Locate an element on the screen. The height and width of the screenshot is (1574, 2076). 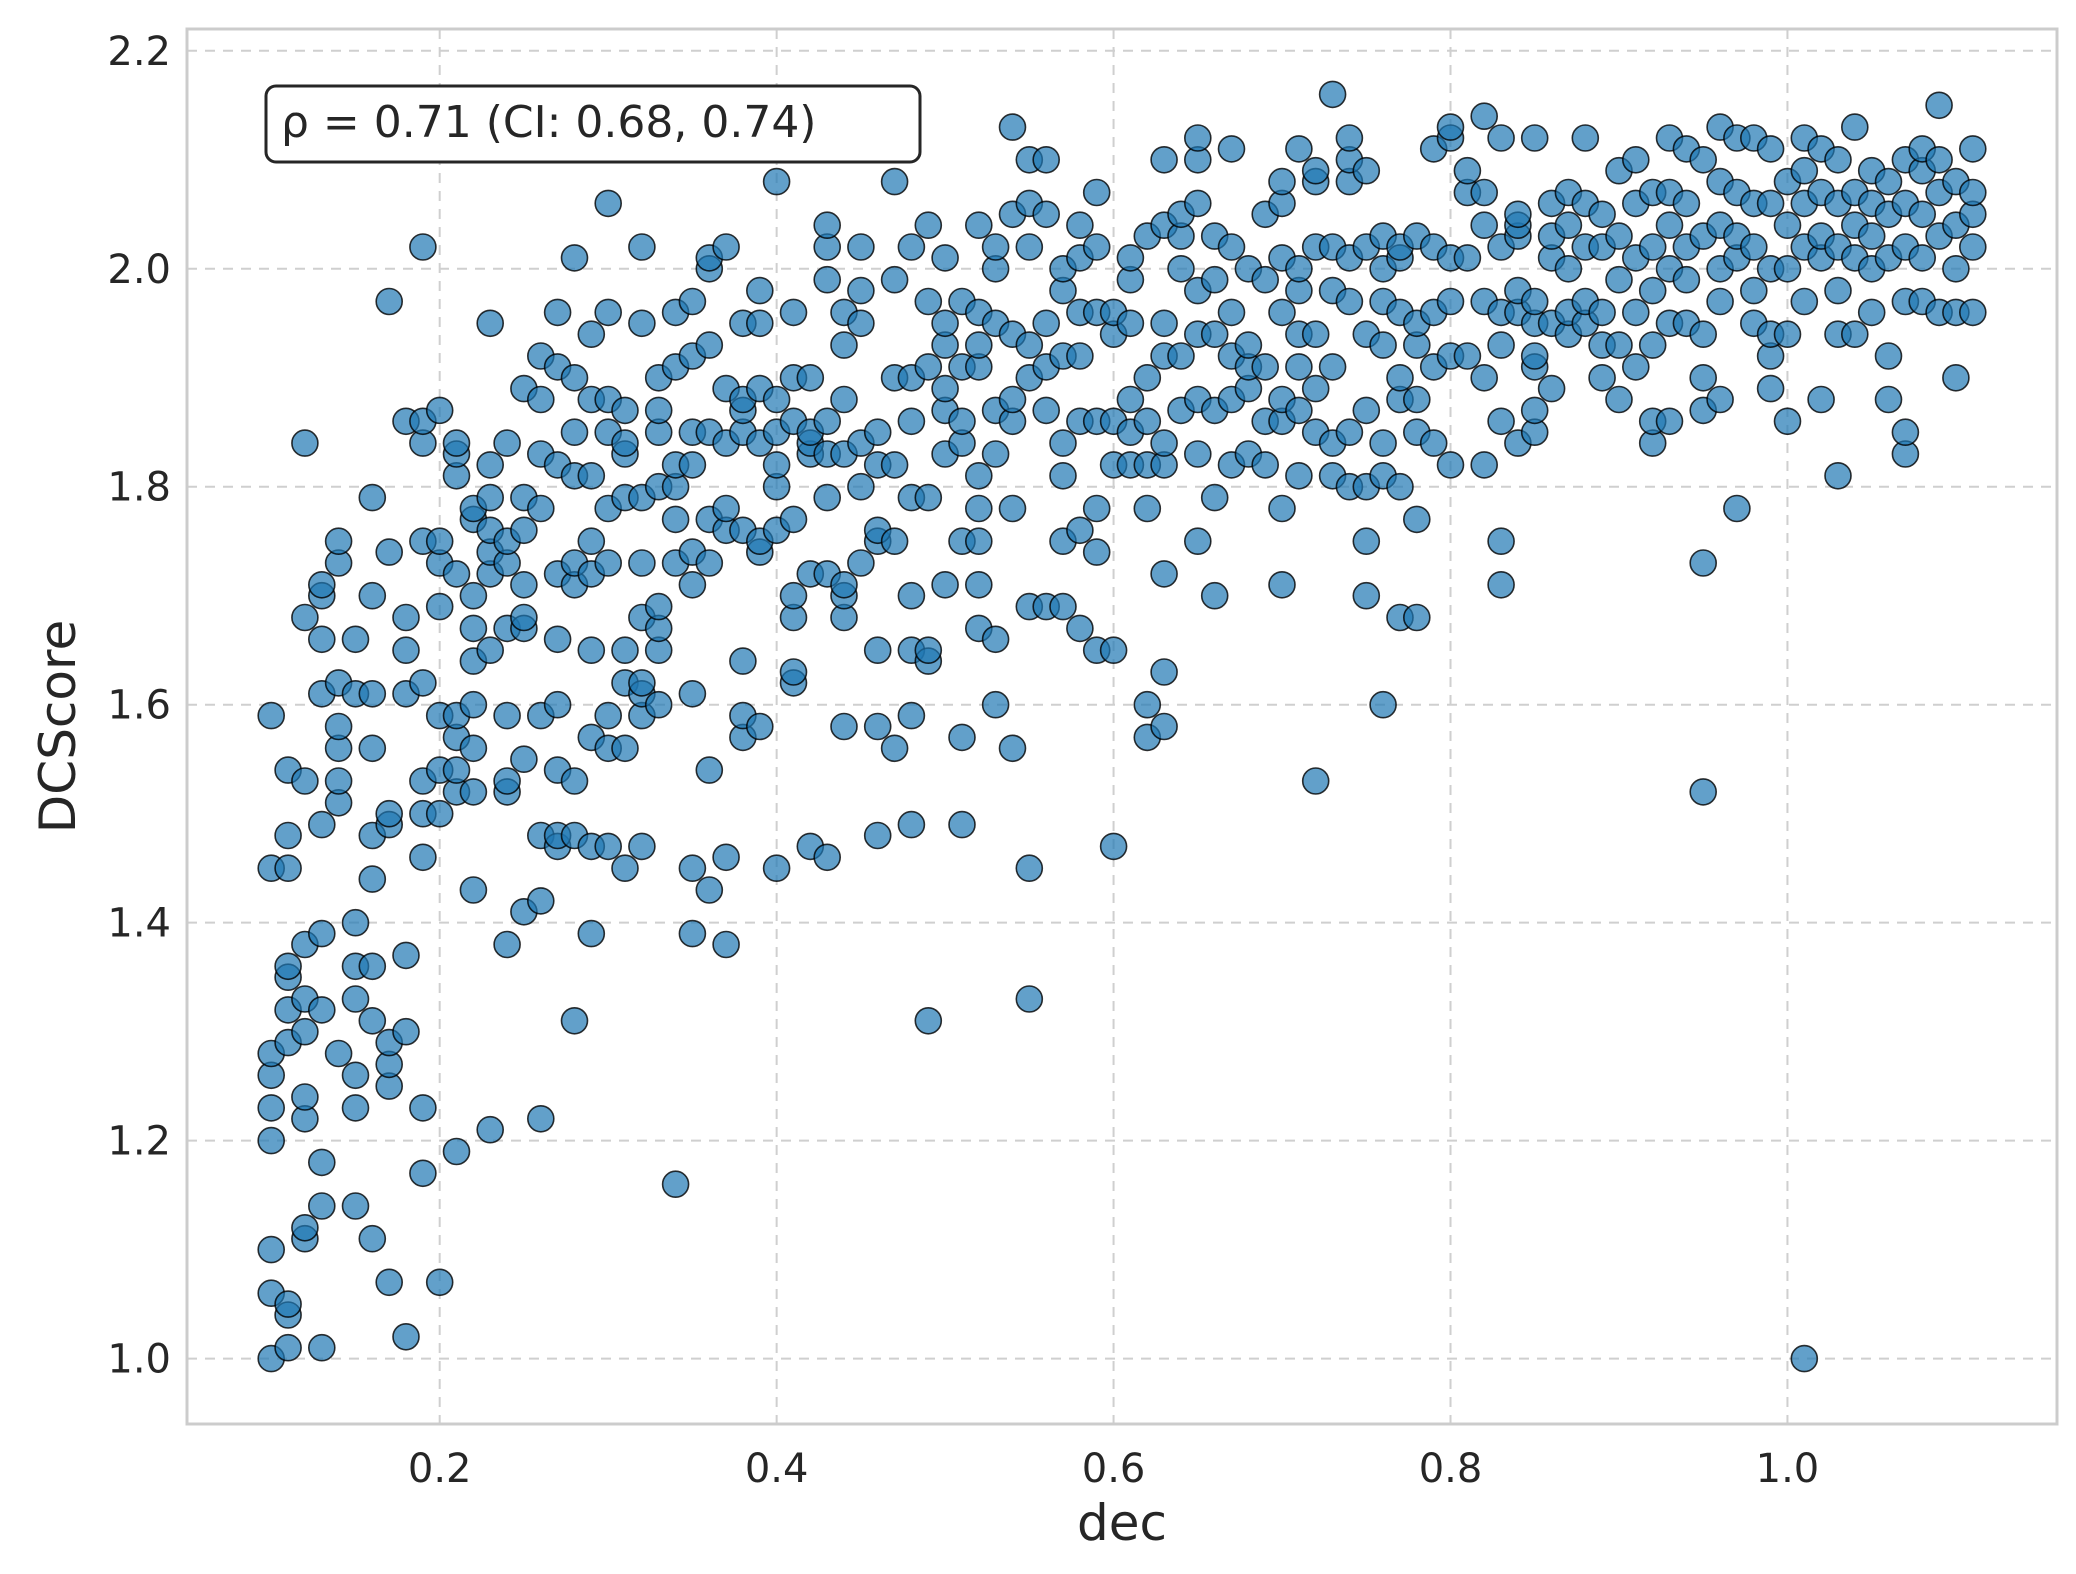
y-tick-label: 2.2 is located at coordinates (139, 52).